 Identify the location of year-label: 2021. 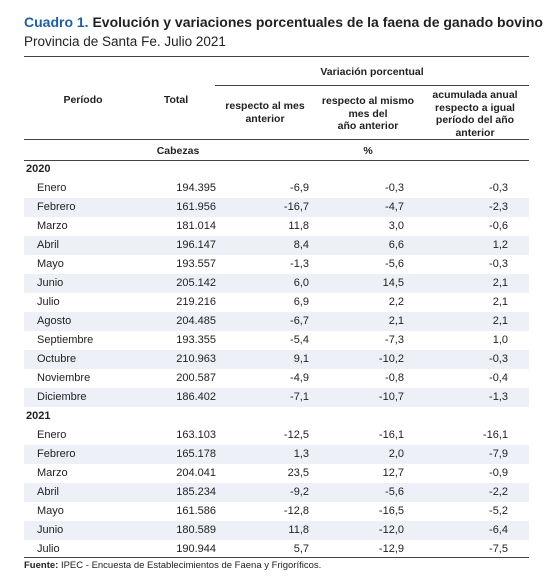
(38, 416).